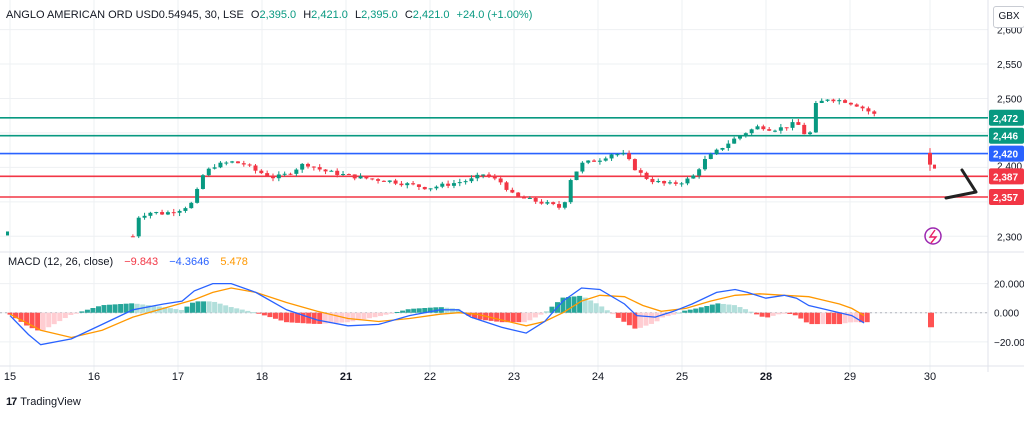  What do you see at coordinates (1005, 119) in the screenshot?
I see `price-level-label: 2,472` at bounding box center [1005, 119].